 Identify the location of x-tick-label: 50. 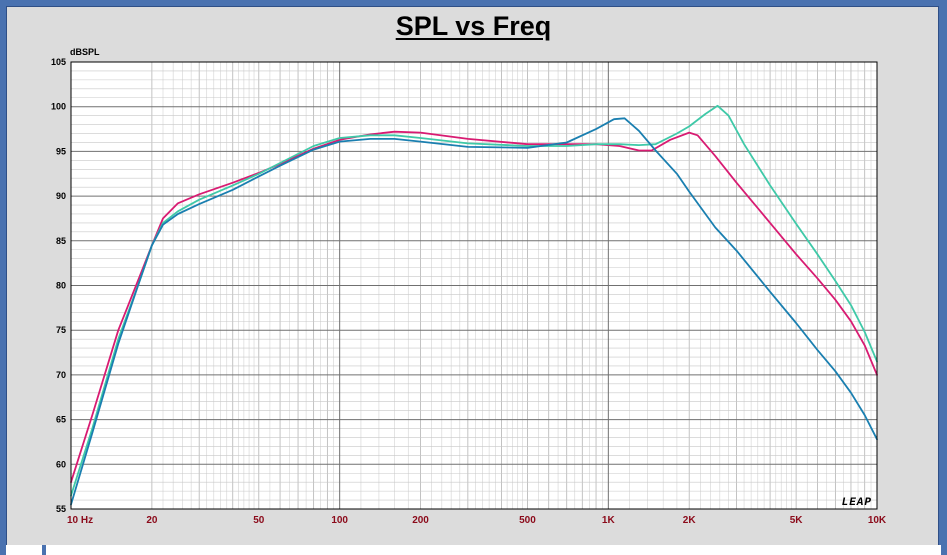
(259, 520).